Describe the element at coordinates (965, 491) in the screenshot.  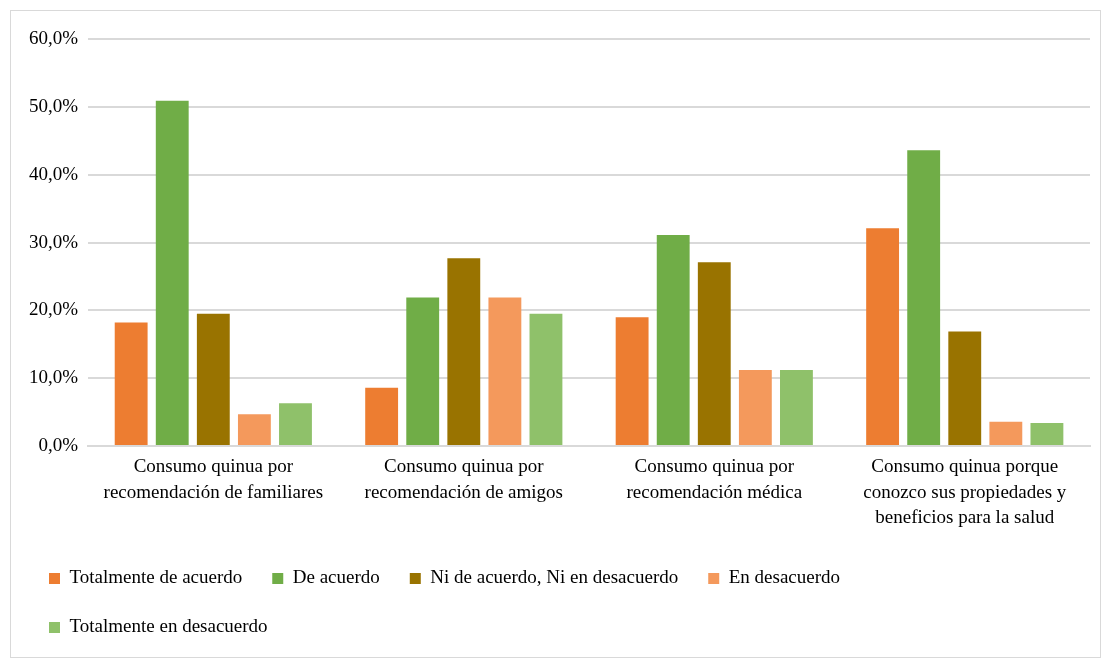
I see `x-tick-label: Consumo quinua porque conozco sus propiedades y beneficios para la salud` at that location.